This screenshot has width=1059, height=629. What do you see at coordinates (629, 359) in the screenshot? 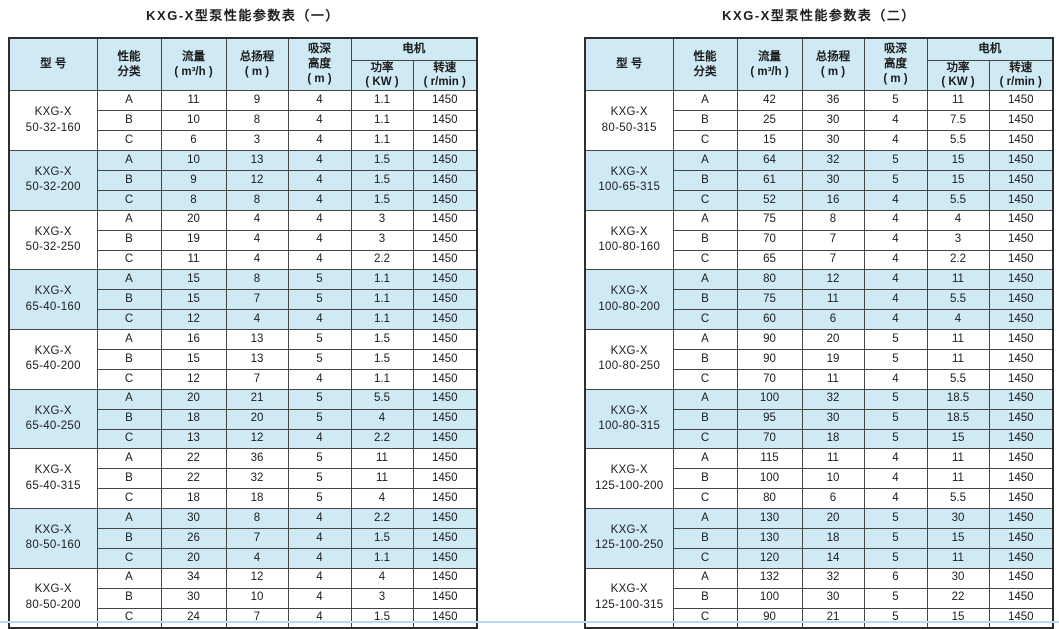
I see `model-cell: KXG-X 100-80-250` at bounding box center [629, 359].